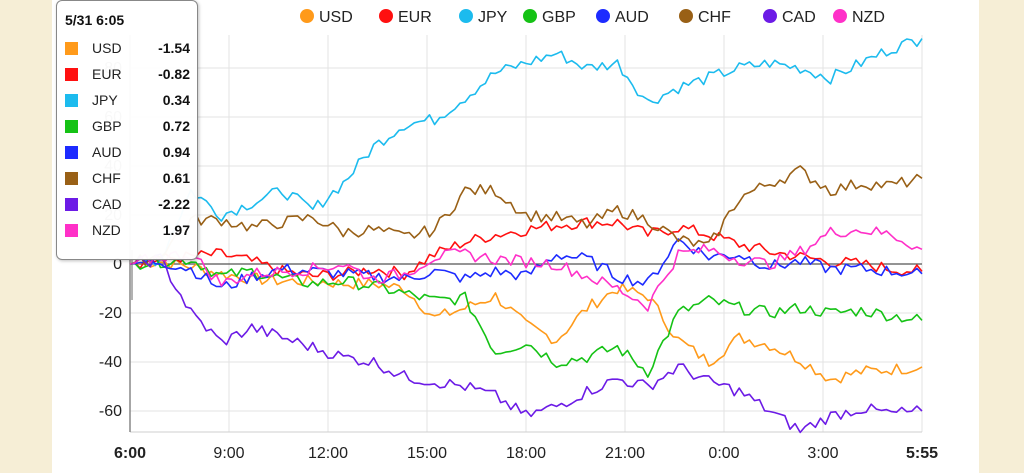 The image size is (1024, 473). I want to click on tooltip-row-eur: EUR -0.82, so click(127, 75).